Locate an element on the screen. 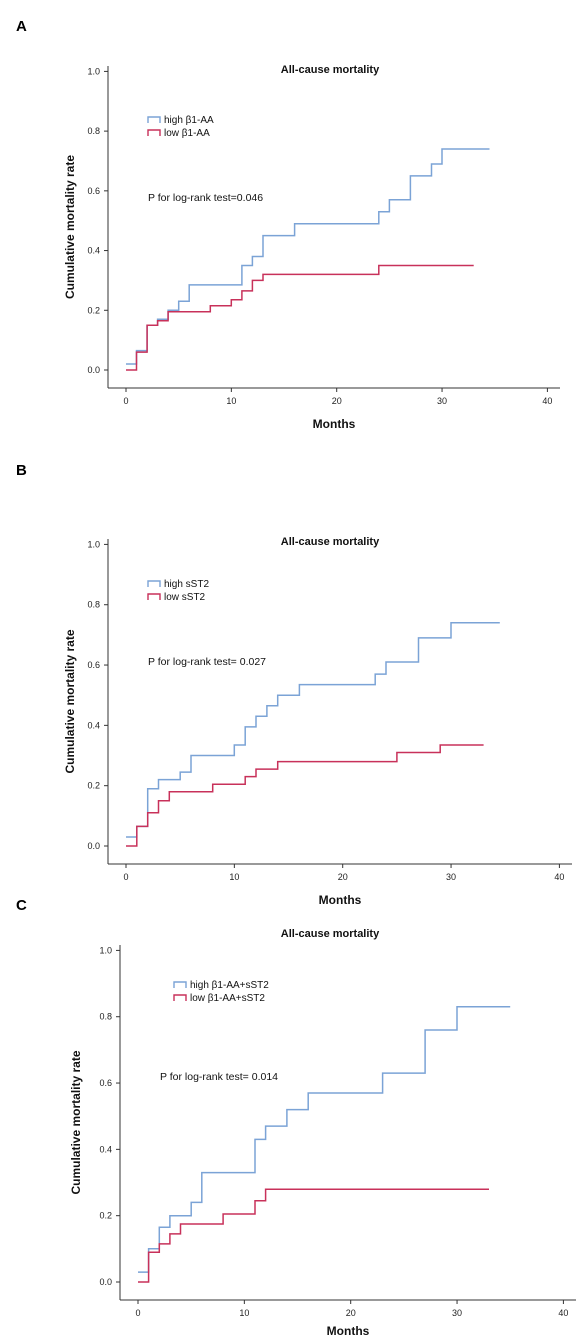 The width and height of the screenshot is (587, 1339). log-rank-annotation: P for log-rank test=0.046 is located at coordinates (205, 198).